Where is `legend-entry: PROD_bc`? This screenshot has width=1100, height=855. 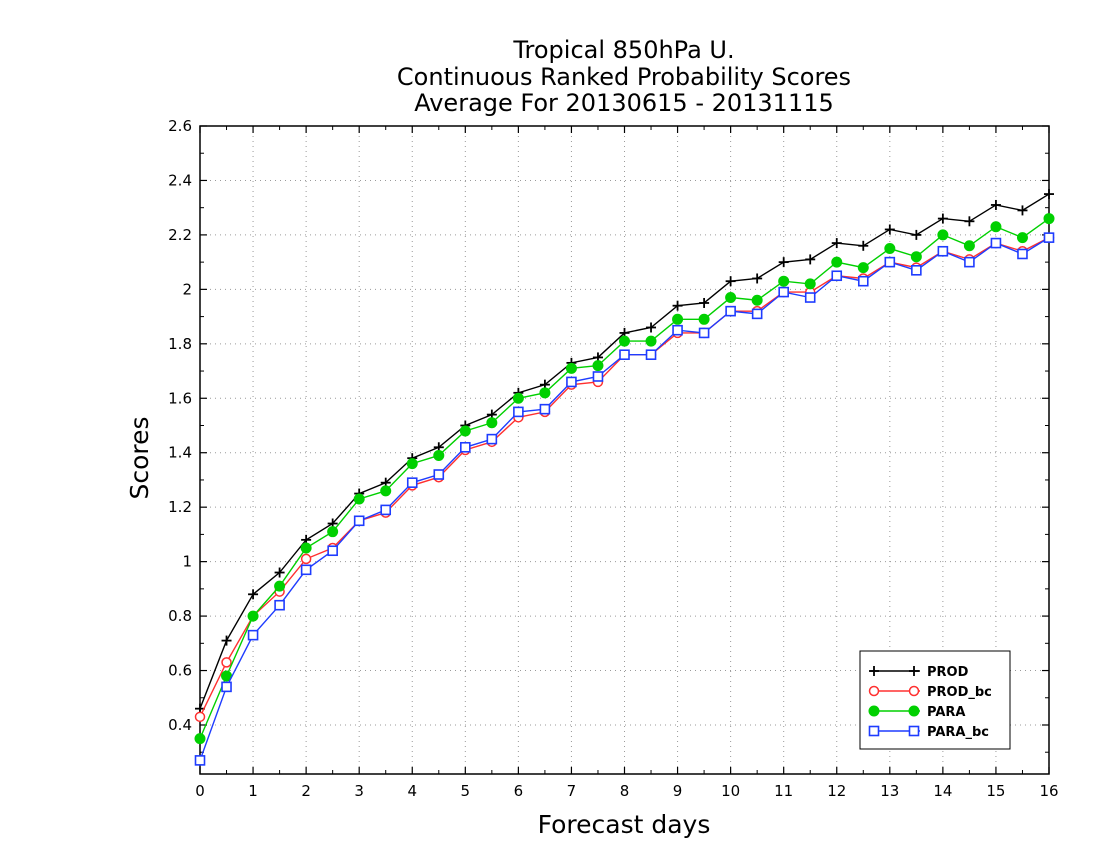 legend-entry: PROD_bc is located at coordinates (930, 692).